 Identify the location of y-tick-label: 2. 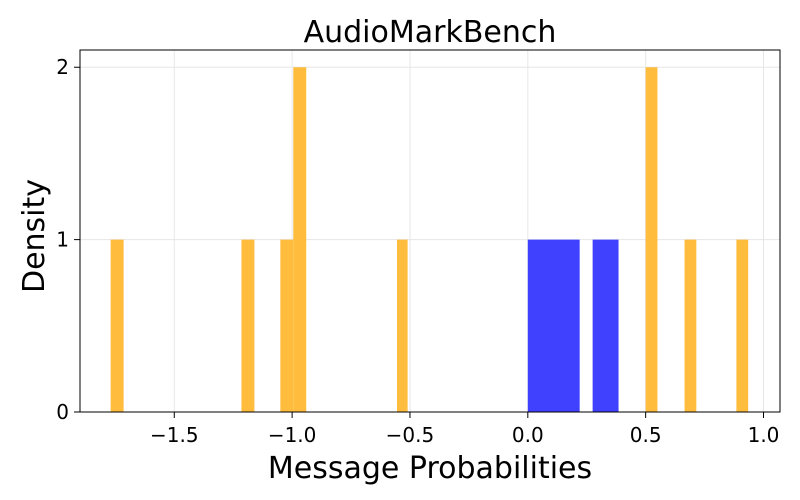
(62, 67).